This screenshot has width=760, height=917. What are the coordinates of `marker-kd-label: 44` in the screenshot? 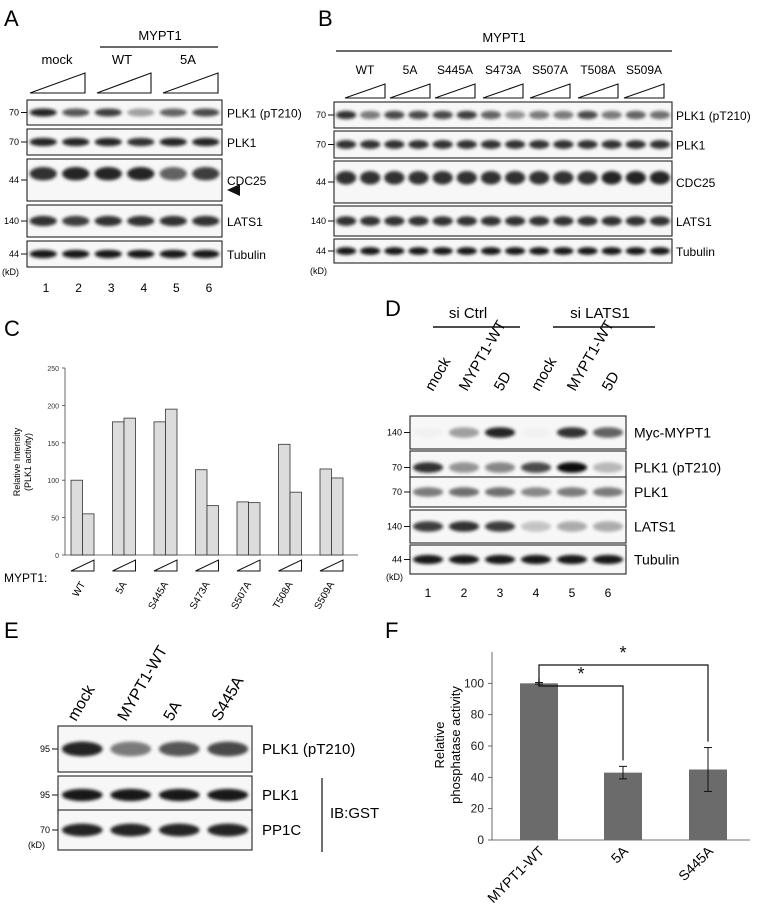 It's located at (397, 560).